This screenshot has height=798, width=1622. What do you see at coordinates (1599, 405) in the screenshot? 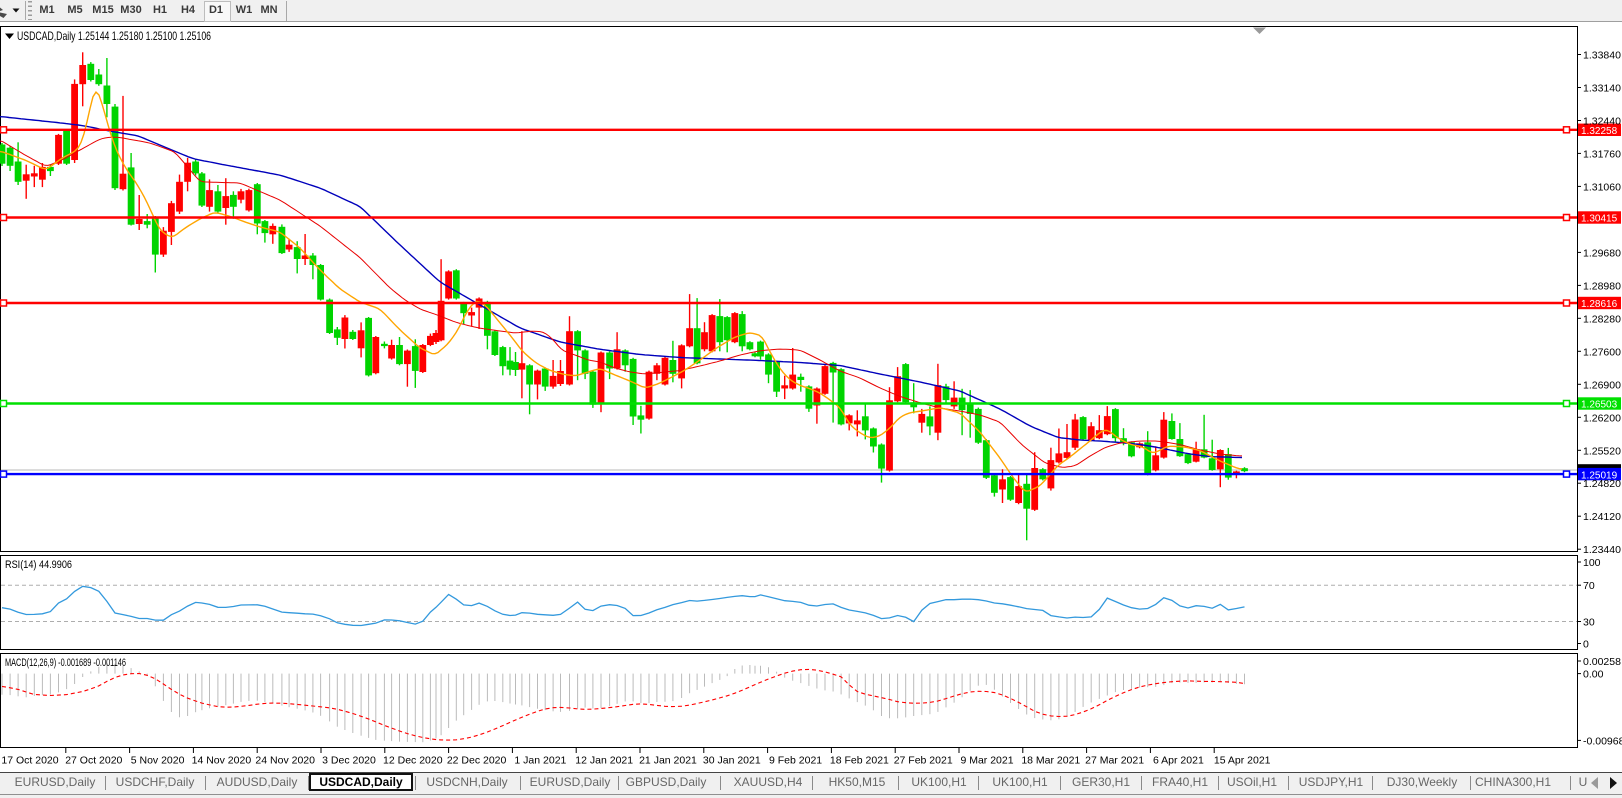
I see `svg-text: 1.26503` at bounding box center [1599, 405].